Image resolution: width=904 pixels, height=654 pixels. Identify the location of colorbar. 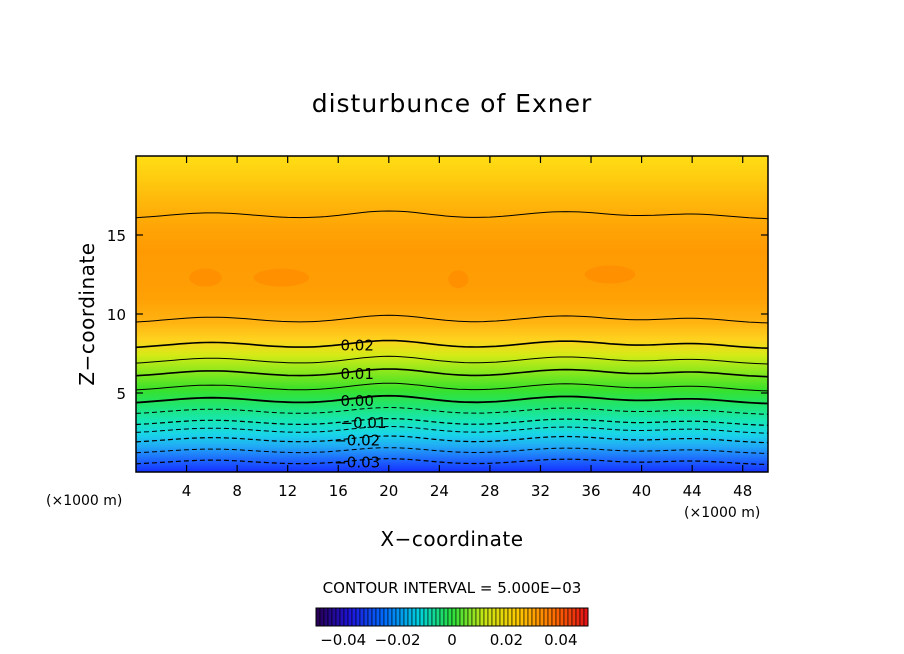
(452, 617).